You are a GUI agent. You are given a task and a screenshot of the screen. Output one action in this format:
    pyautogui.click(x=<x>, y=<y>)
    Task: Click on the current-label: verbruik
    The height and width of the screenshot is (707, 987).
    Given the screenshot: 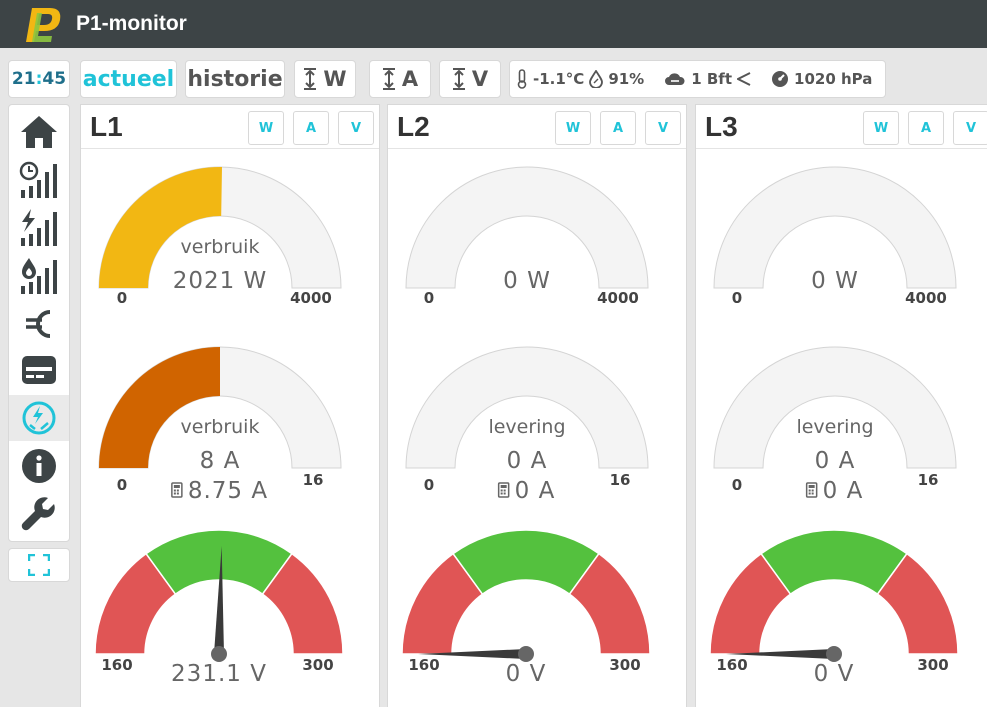 What is the action you would take?
    pyautogui.click(x=220, y=427)
    